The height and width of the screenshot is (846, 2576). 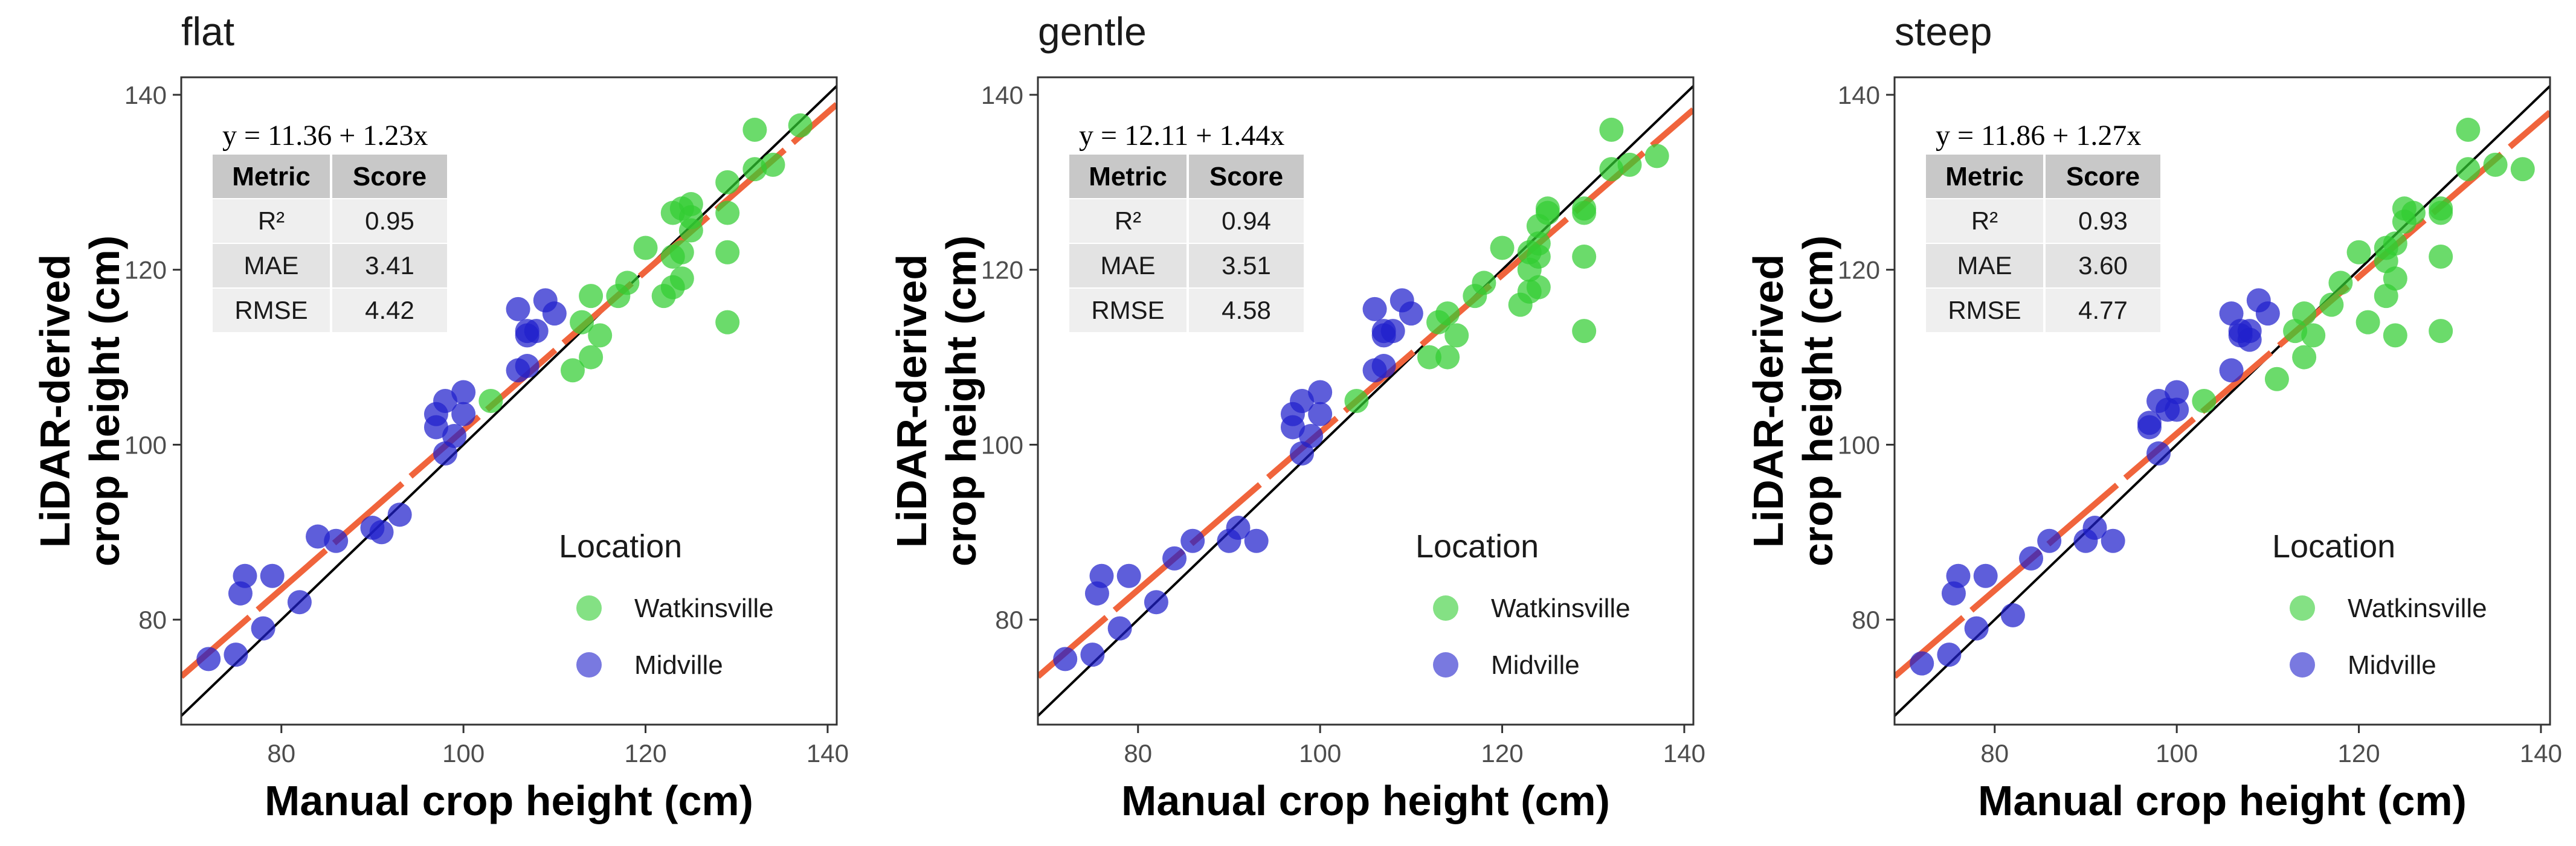 I want to click on table-metric-value: 3.51, so click(x=1246, y=265).